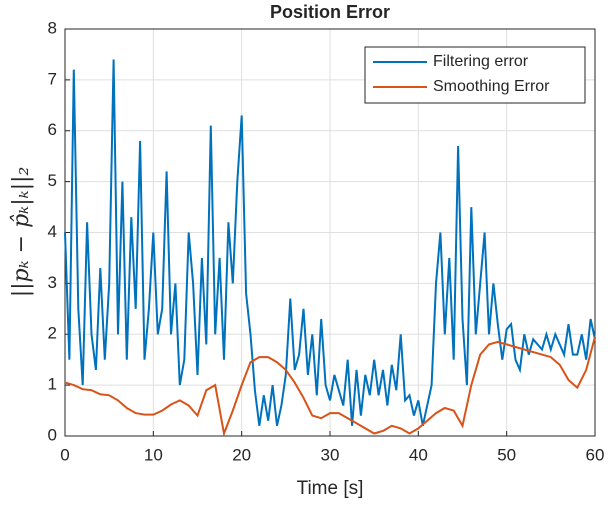 The image size is (608, 509). Describe the element at coordinates (52, 129) in the screenshot. I see `y-tick-label: 6` at that location.